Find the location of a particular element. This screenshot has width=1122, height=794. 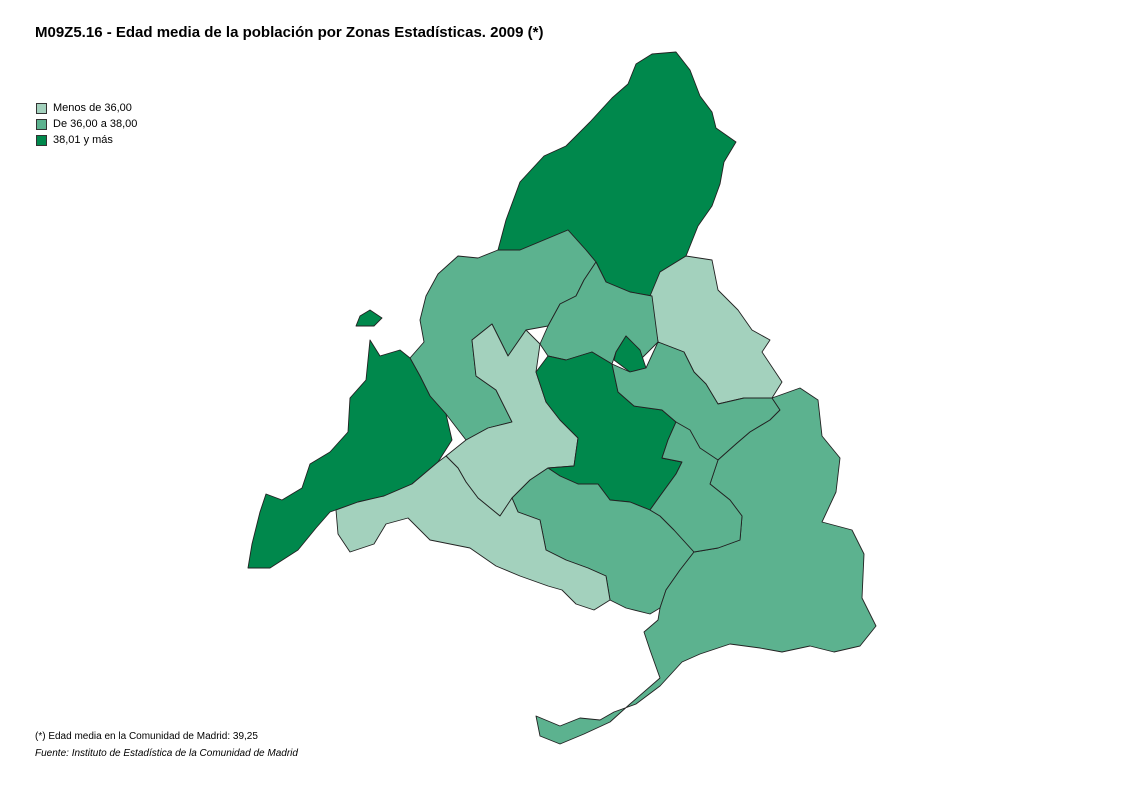

legend-item-mid: De 36,00 a 38,00 is located at coordinates (86, 124).